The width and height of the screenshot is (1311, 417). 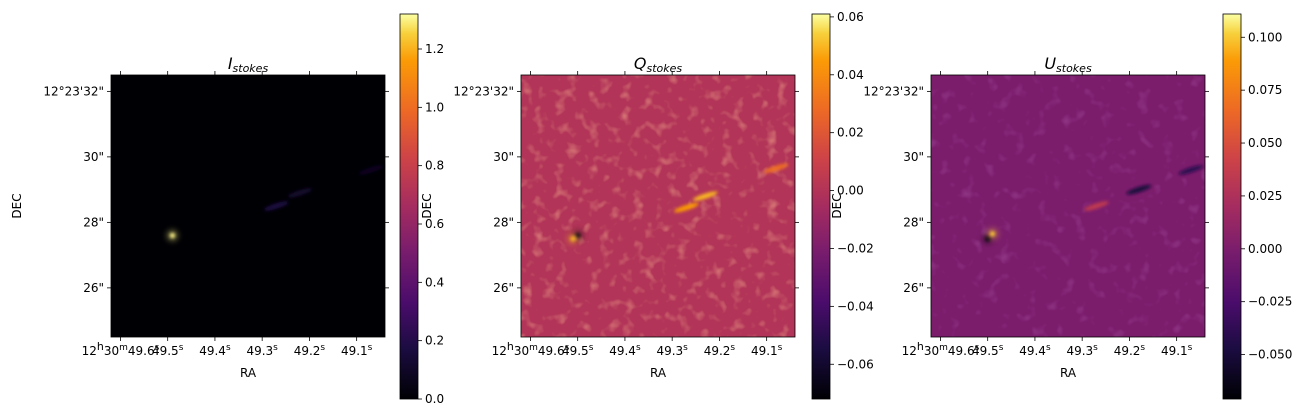 What do you see at coordinates (1265, 37) in the screenshot?
I see `colorbar-tick-label: 0.100` at bounding box center [1265, 37].